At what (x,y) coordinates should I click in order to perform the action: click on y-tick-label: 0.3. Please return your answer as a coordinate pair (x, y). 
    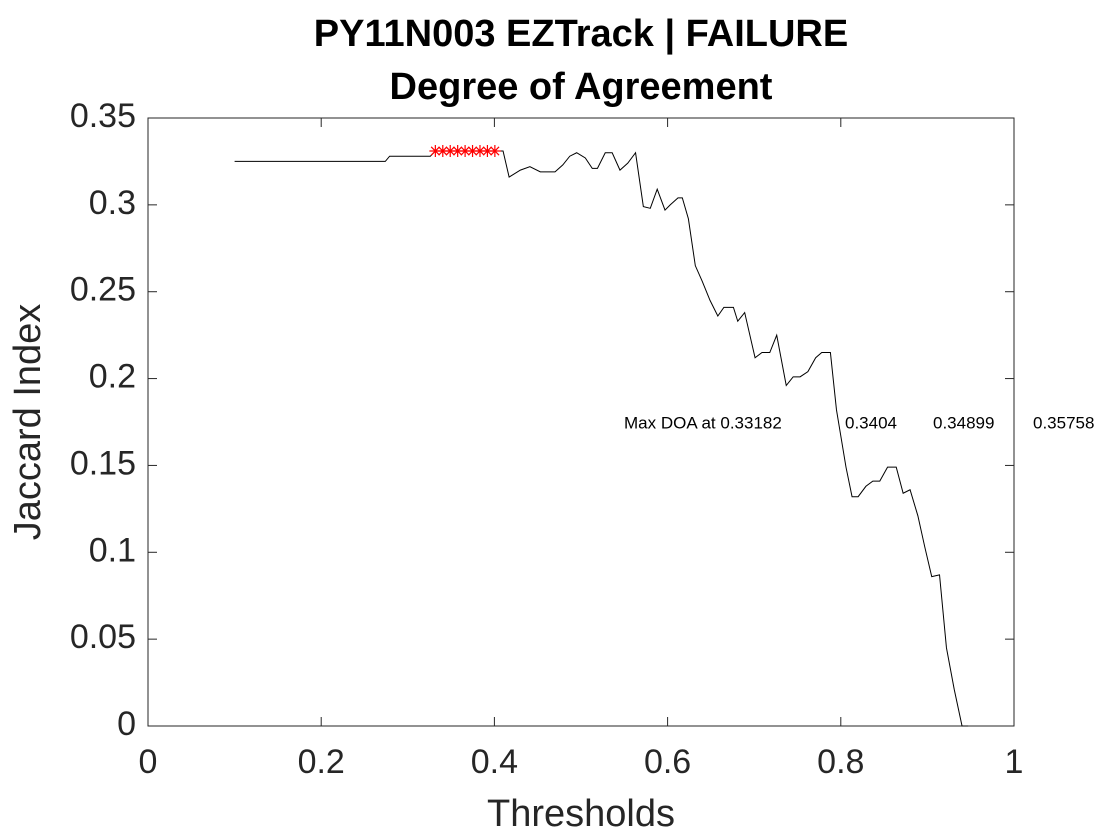
    Looking at the image, I should click on (112, 203).